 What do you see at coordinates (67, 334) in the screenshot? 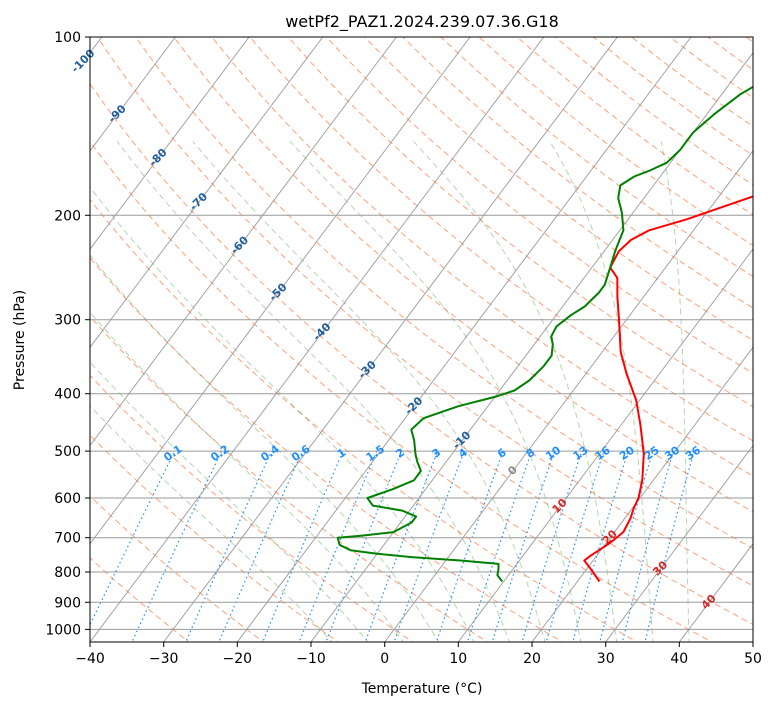
I see `y-axis: 100 200 300 400 500 600 700 800 900 1000` at bounding box center [67, 334].